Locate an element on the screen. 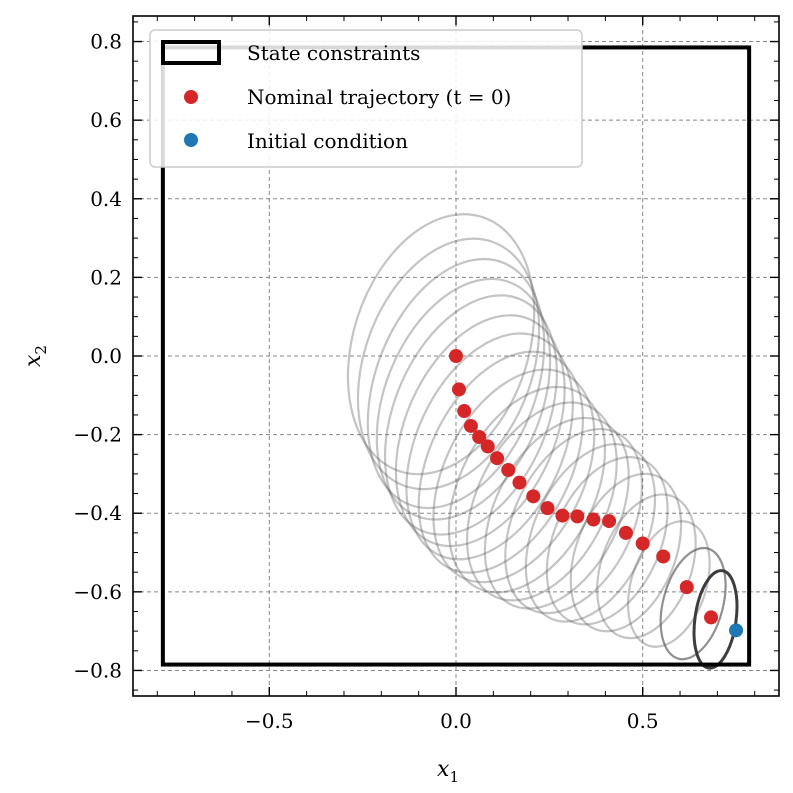  legend-dot-initial is located at coordinates (191, 140).